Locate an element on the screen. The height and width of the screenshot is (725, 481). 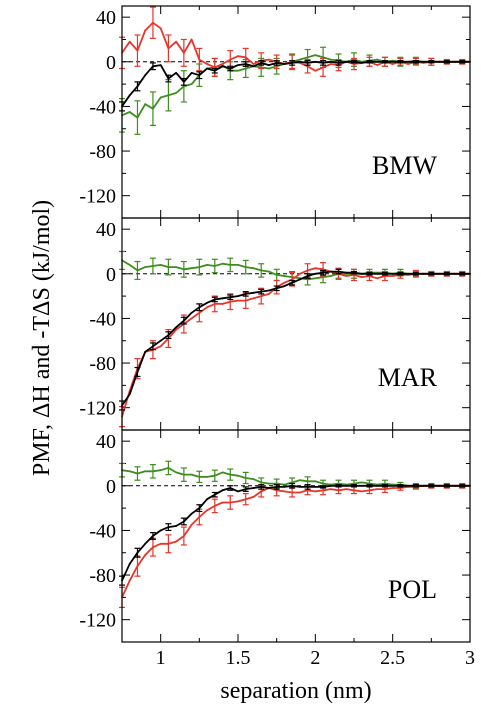
y-tick-label: 40 is located at coordinates (106, 18).